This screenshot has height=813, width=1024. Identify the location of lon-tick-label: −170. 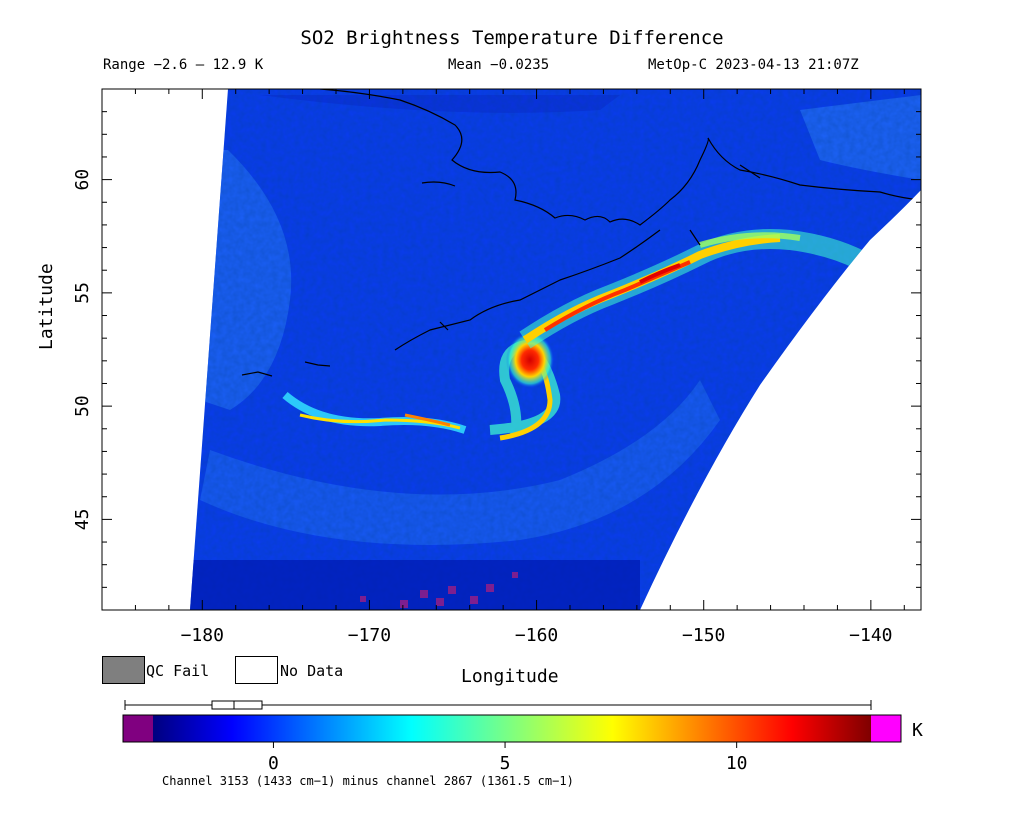
(369, 635).